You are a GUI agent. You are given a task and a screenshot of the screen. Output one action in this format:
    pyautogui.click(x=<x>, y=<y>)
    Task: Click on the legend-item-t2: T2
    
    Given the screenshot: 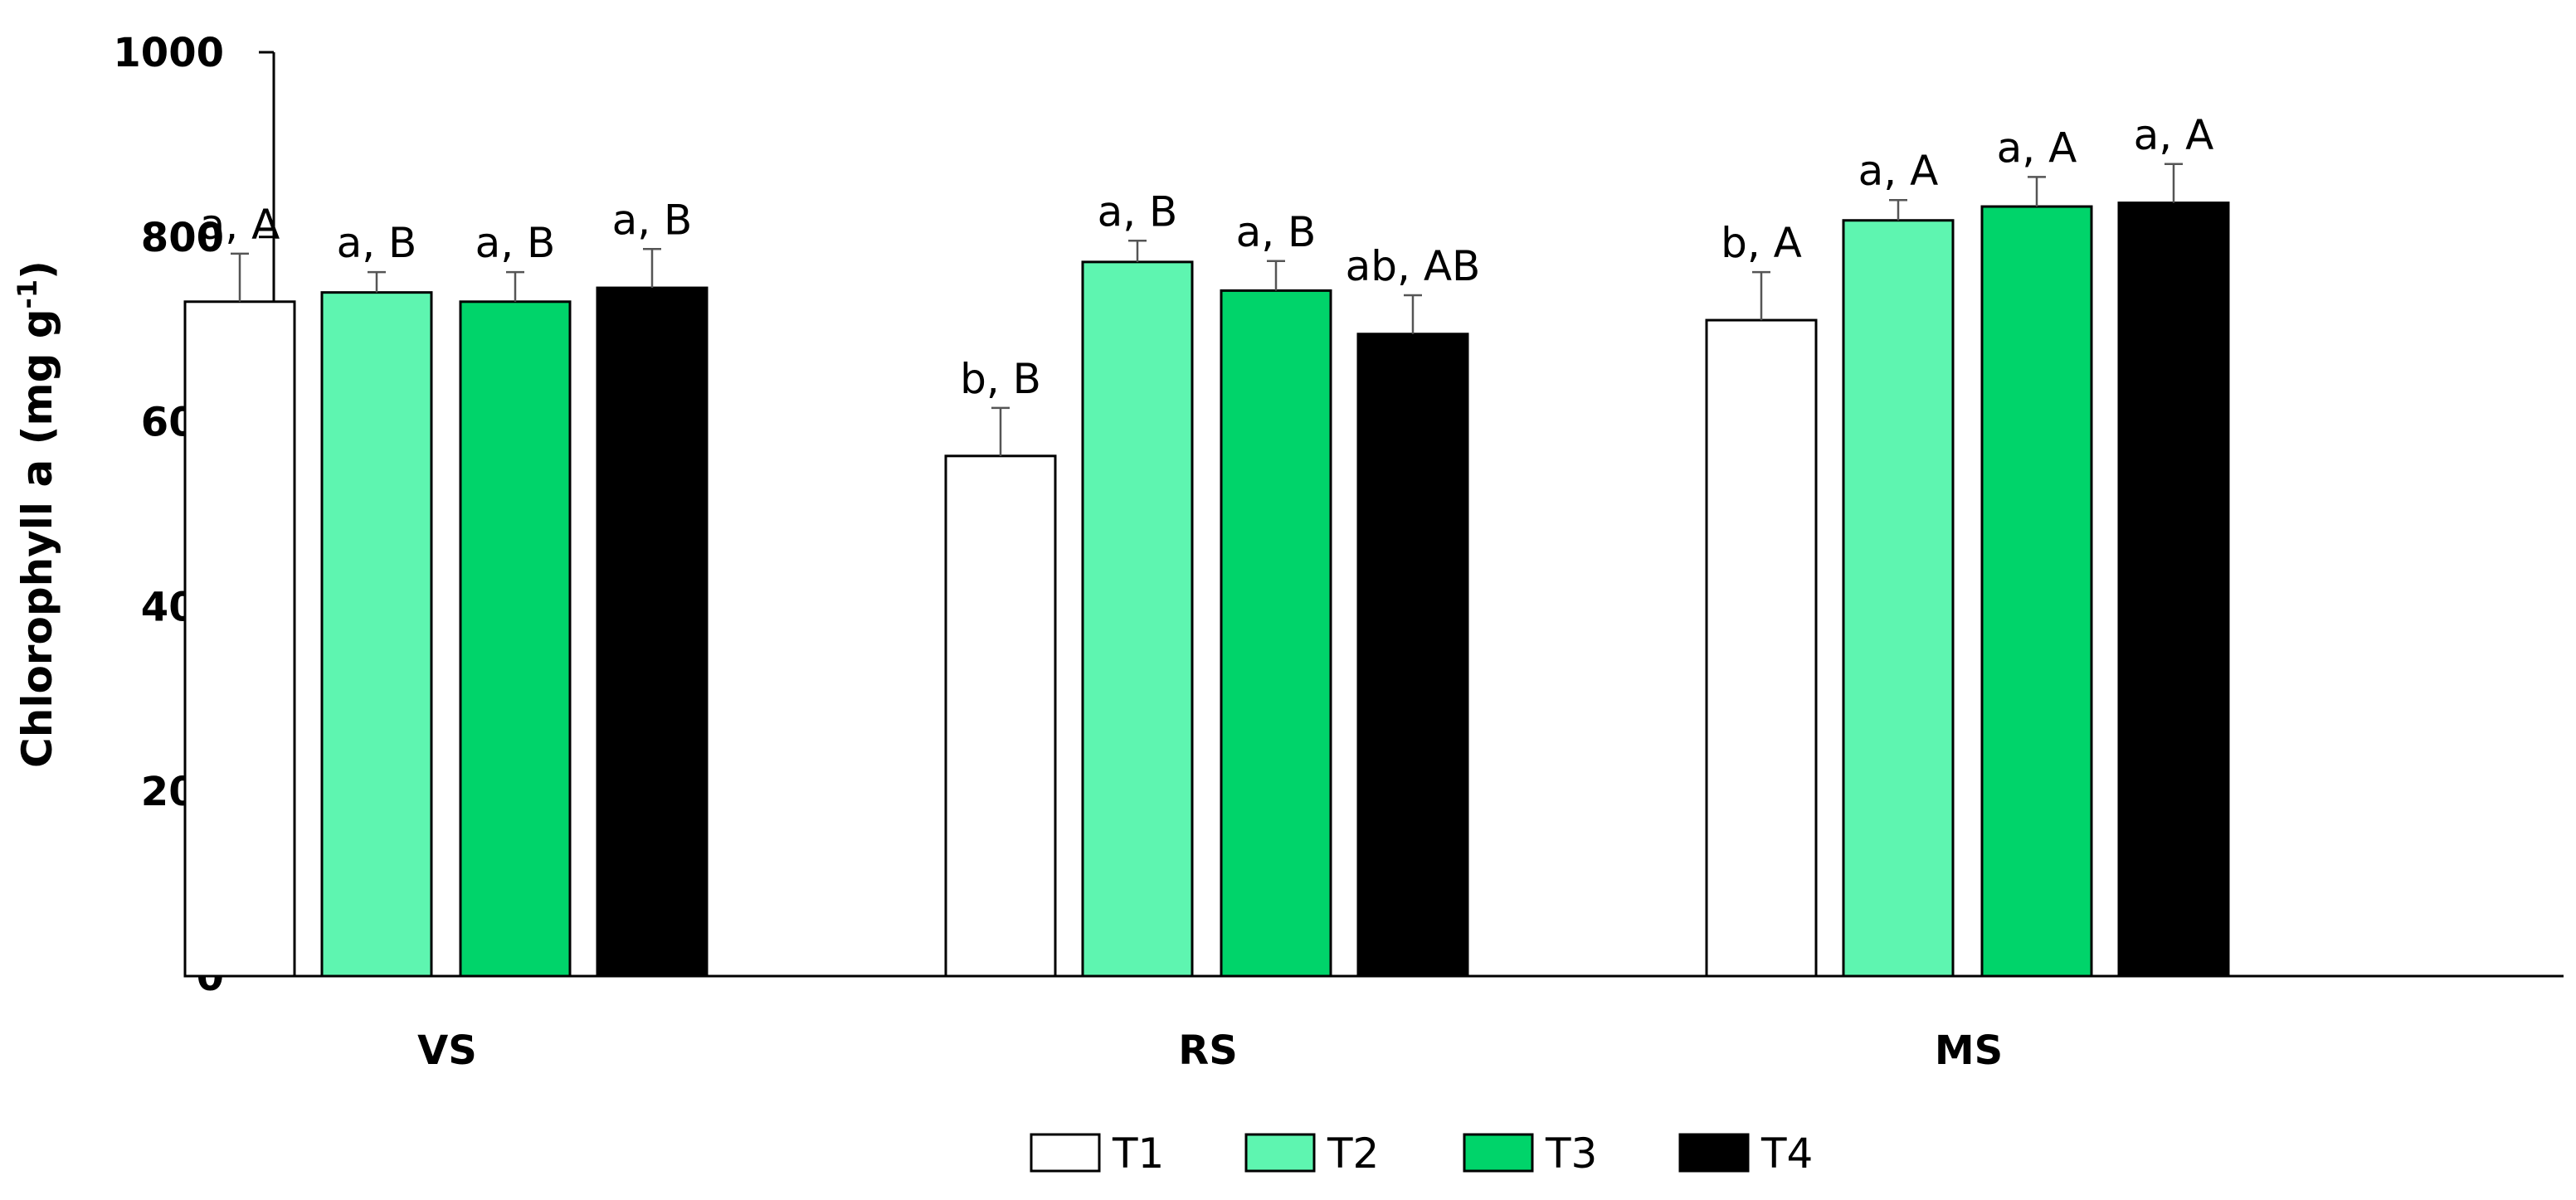 What is the action you would take?
    pyautogui.click(x=1311, y=1154)
    